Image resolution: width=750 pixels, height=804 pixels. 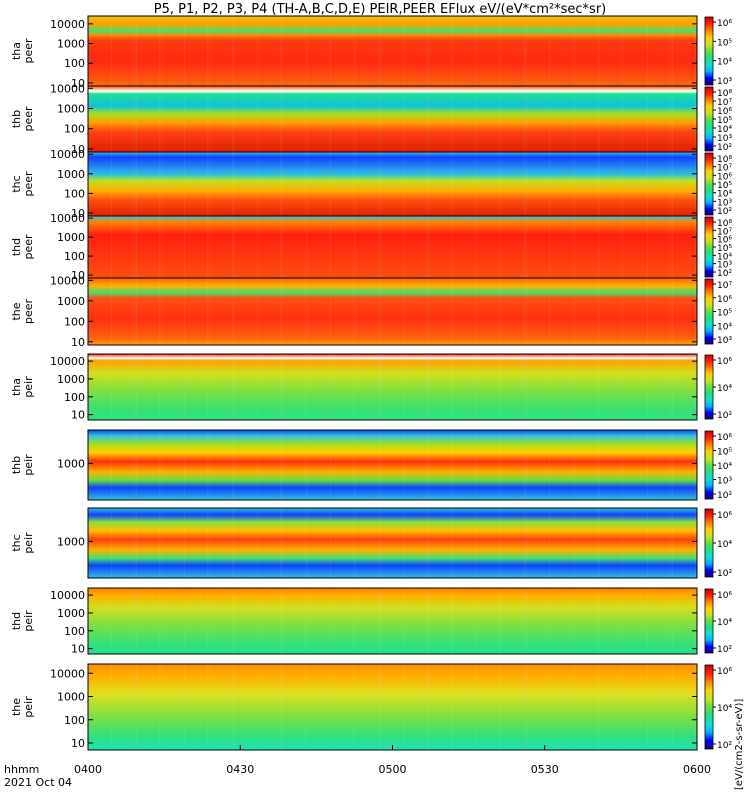 I want to click on x-tick-label: 0530, so click(x=545, y=769).